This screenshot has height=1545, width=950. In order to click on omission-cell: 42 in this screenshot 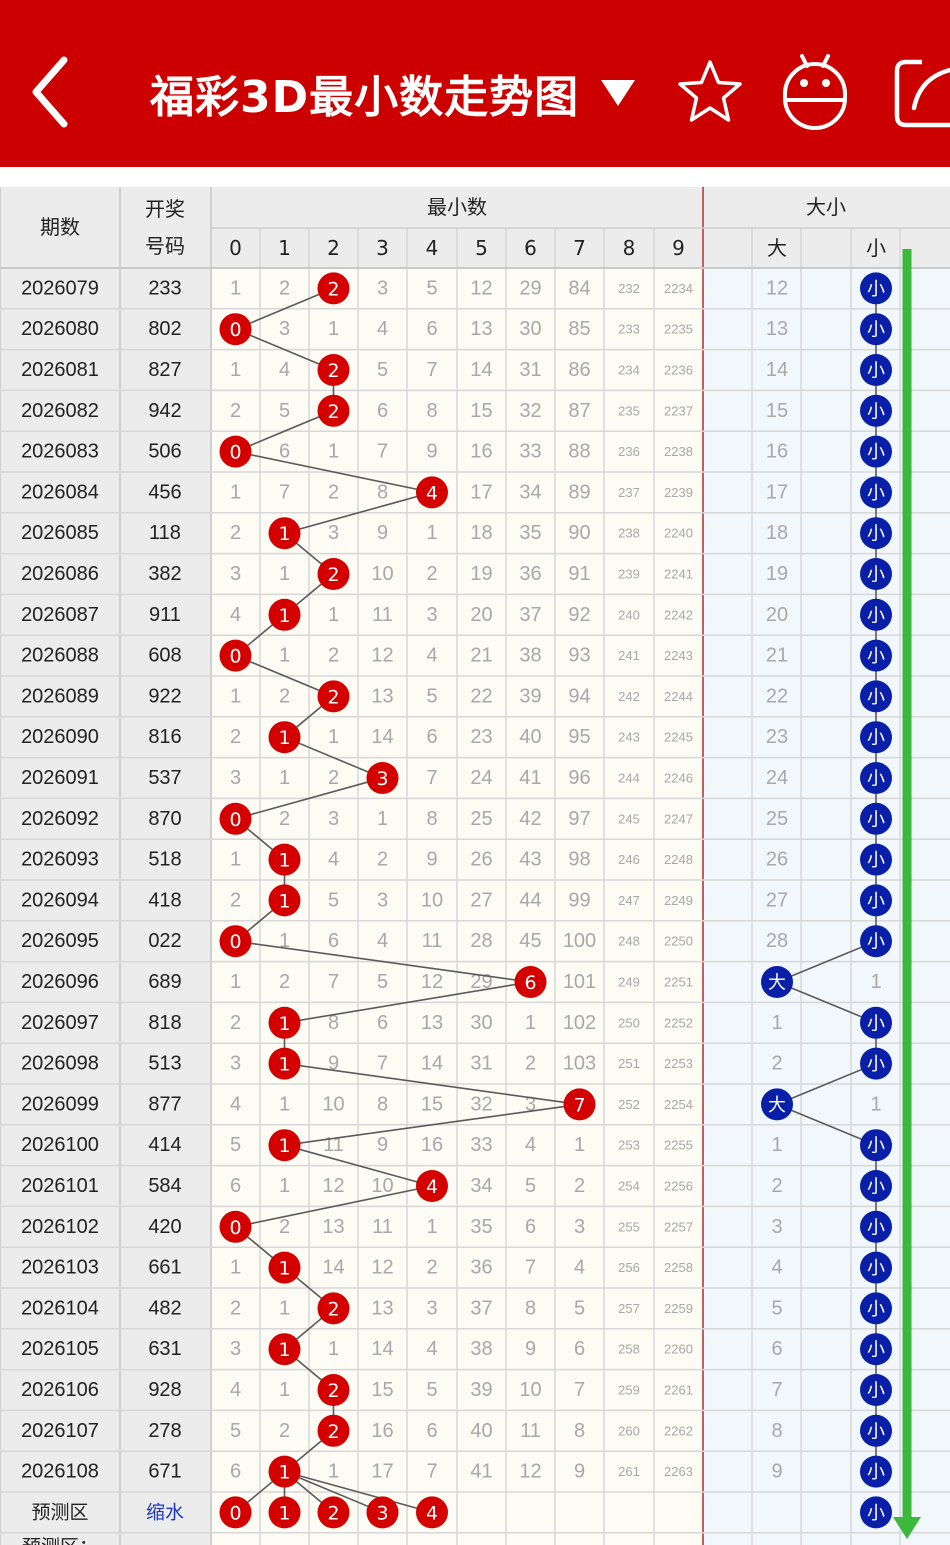, I will do `click(530, 819)`.